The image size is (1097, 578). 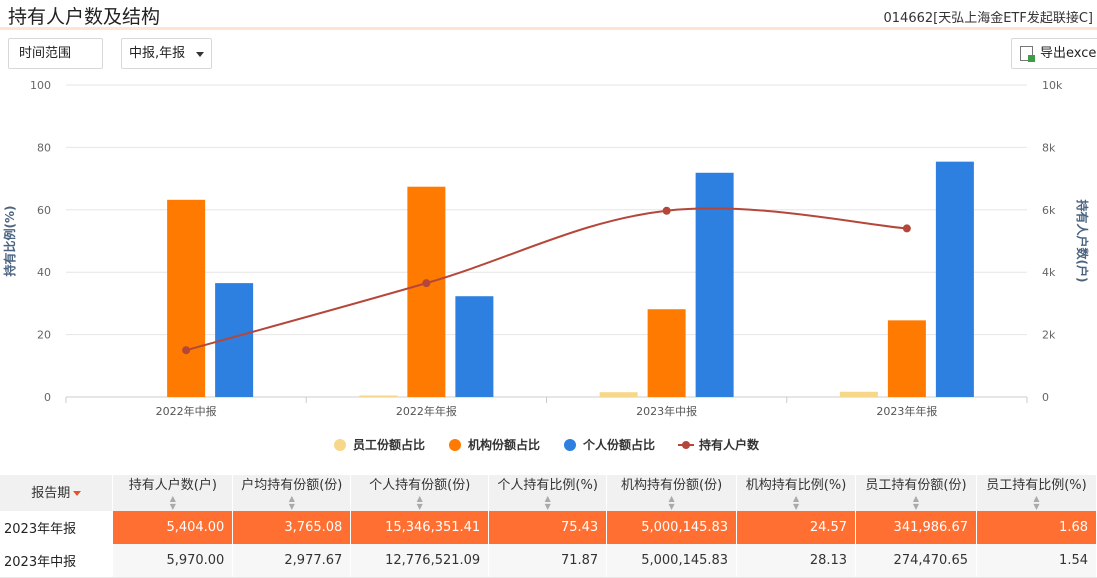 I want to click on excel-icon, so click(x=1027, y=54).